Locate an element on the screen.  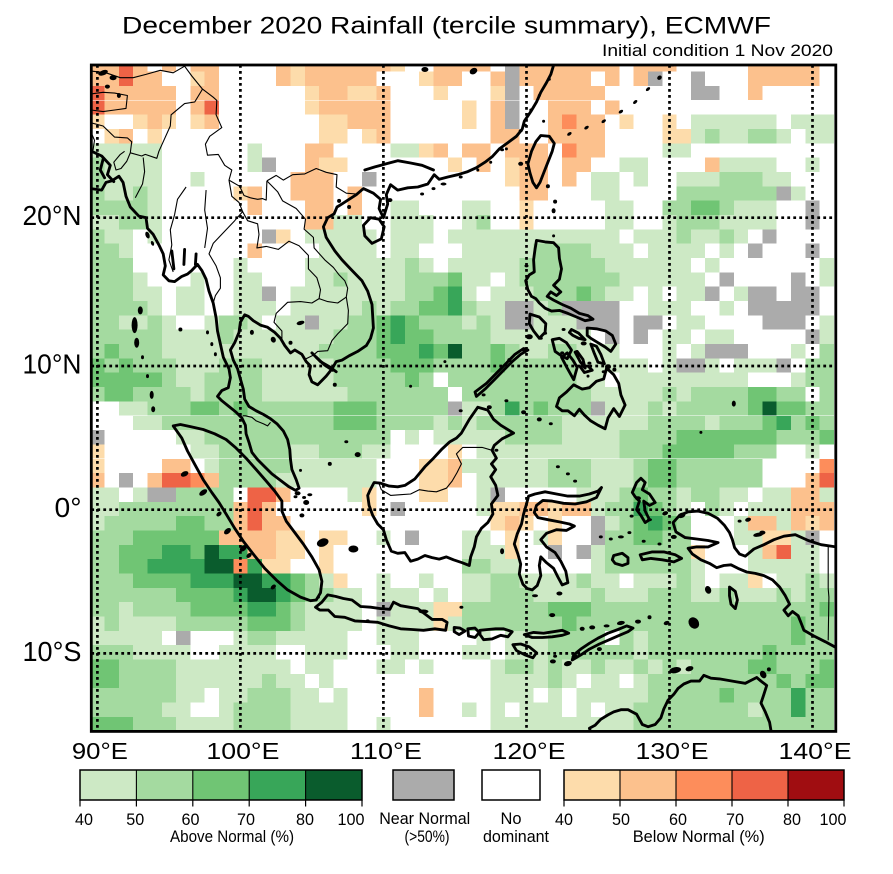
svg-text: 120°E is located at coordinates (529, 751).